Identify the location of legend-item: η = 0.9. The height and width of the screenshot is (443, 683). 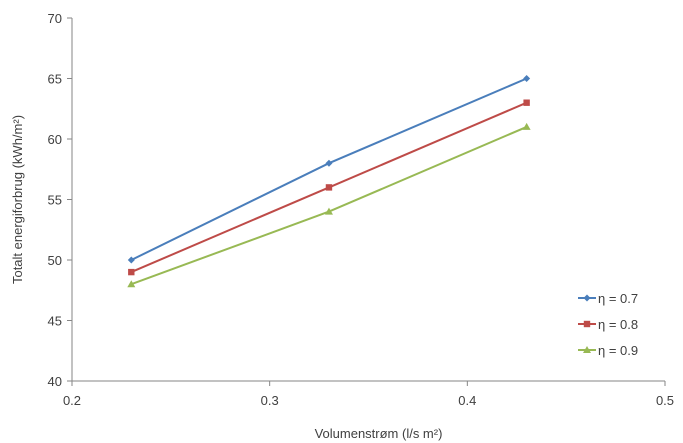
(608, 350).